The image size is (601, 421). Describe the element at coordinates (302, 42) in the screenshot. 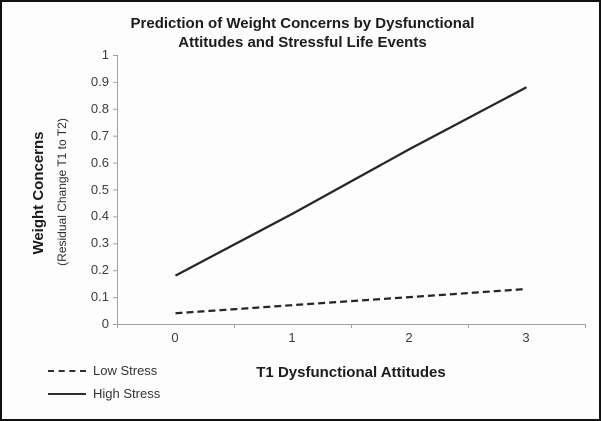

I see `chart-title-line2: Attitudes and Stressful Life Events` at that location.